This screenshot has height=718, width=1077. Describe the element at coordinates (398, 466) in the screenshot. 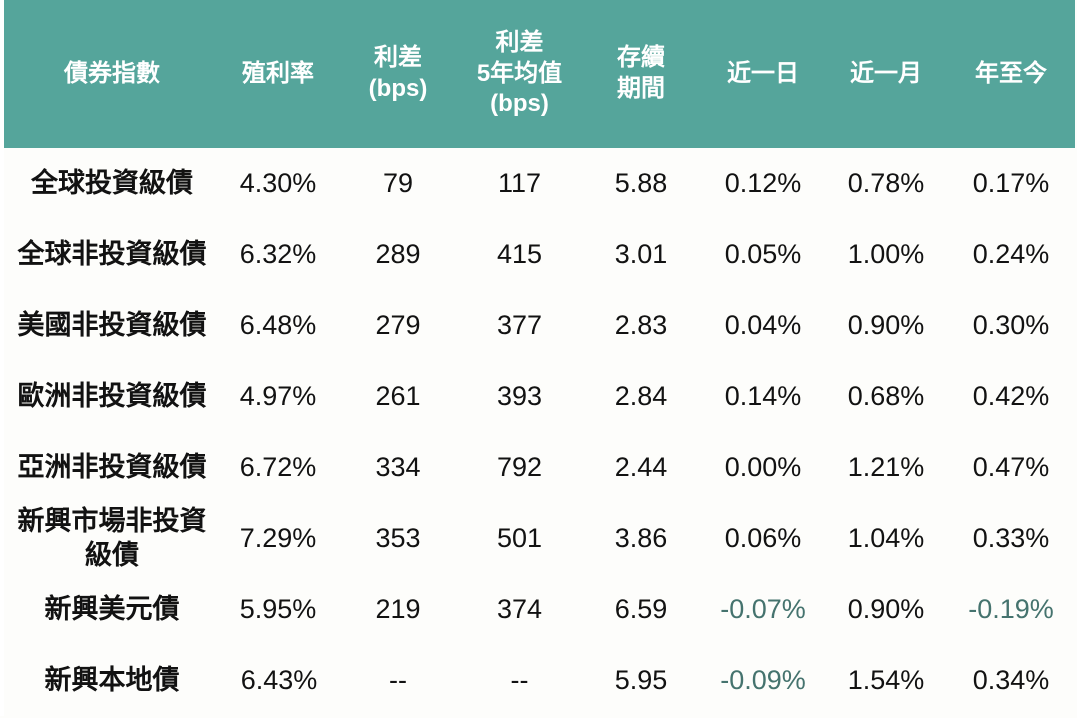

I see `cell-spread: 334` at that location.